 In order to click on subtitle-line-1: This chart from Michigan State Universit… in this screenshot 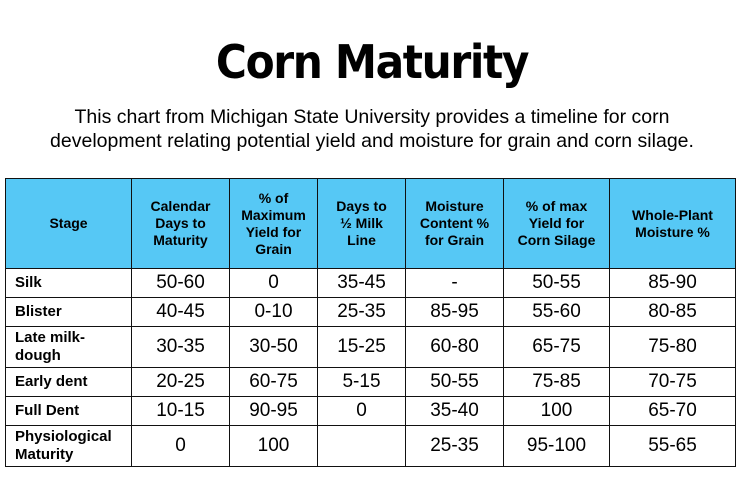, I will do `click(372, 117)`.